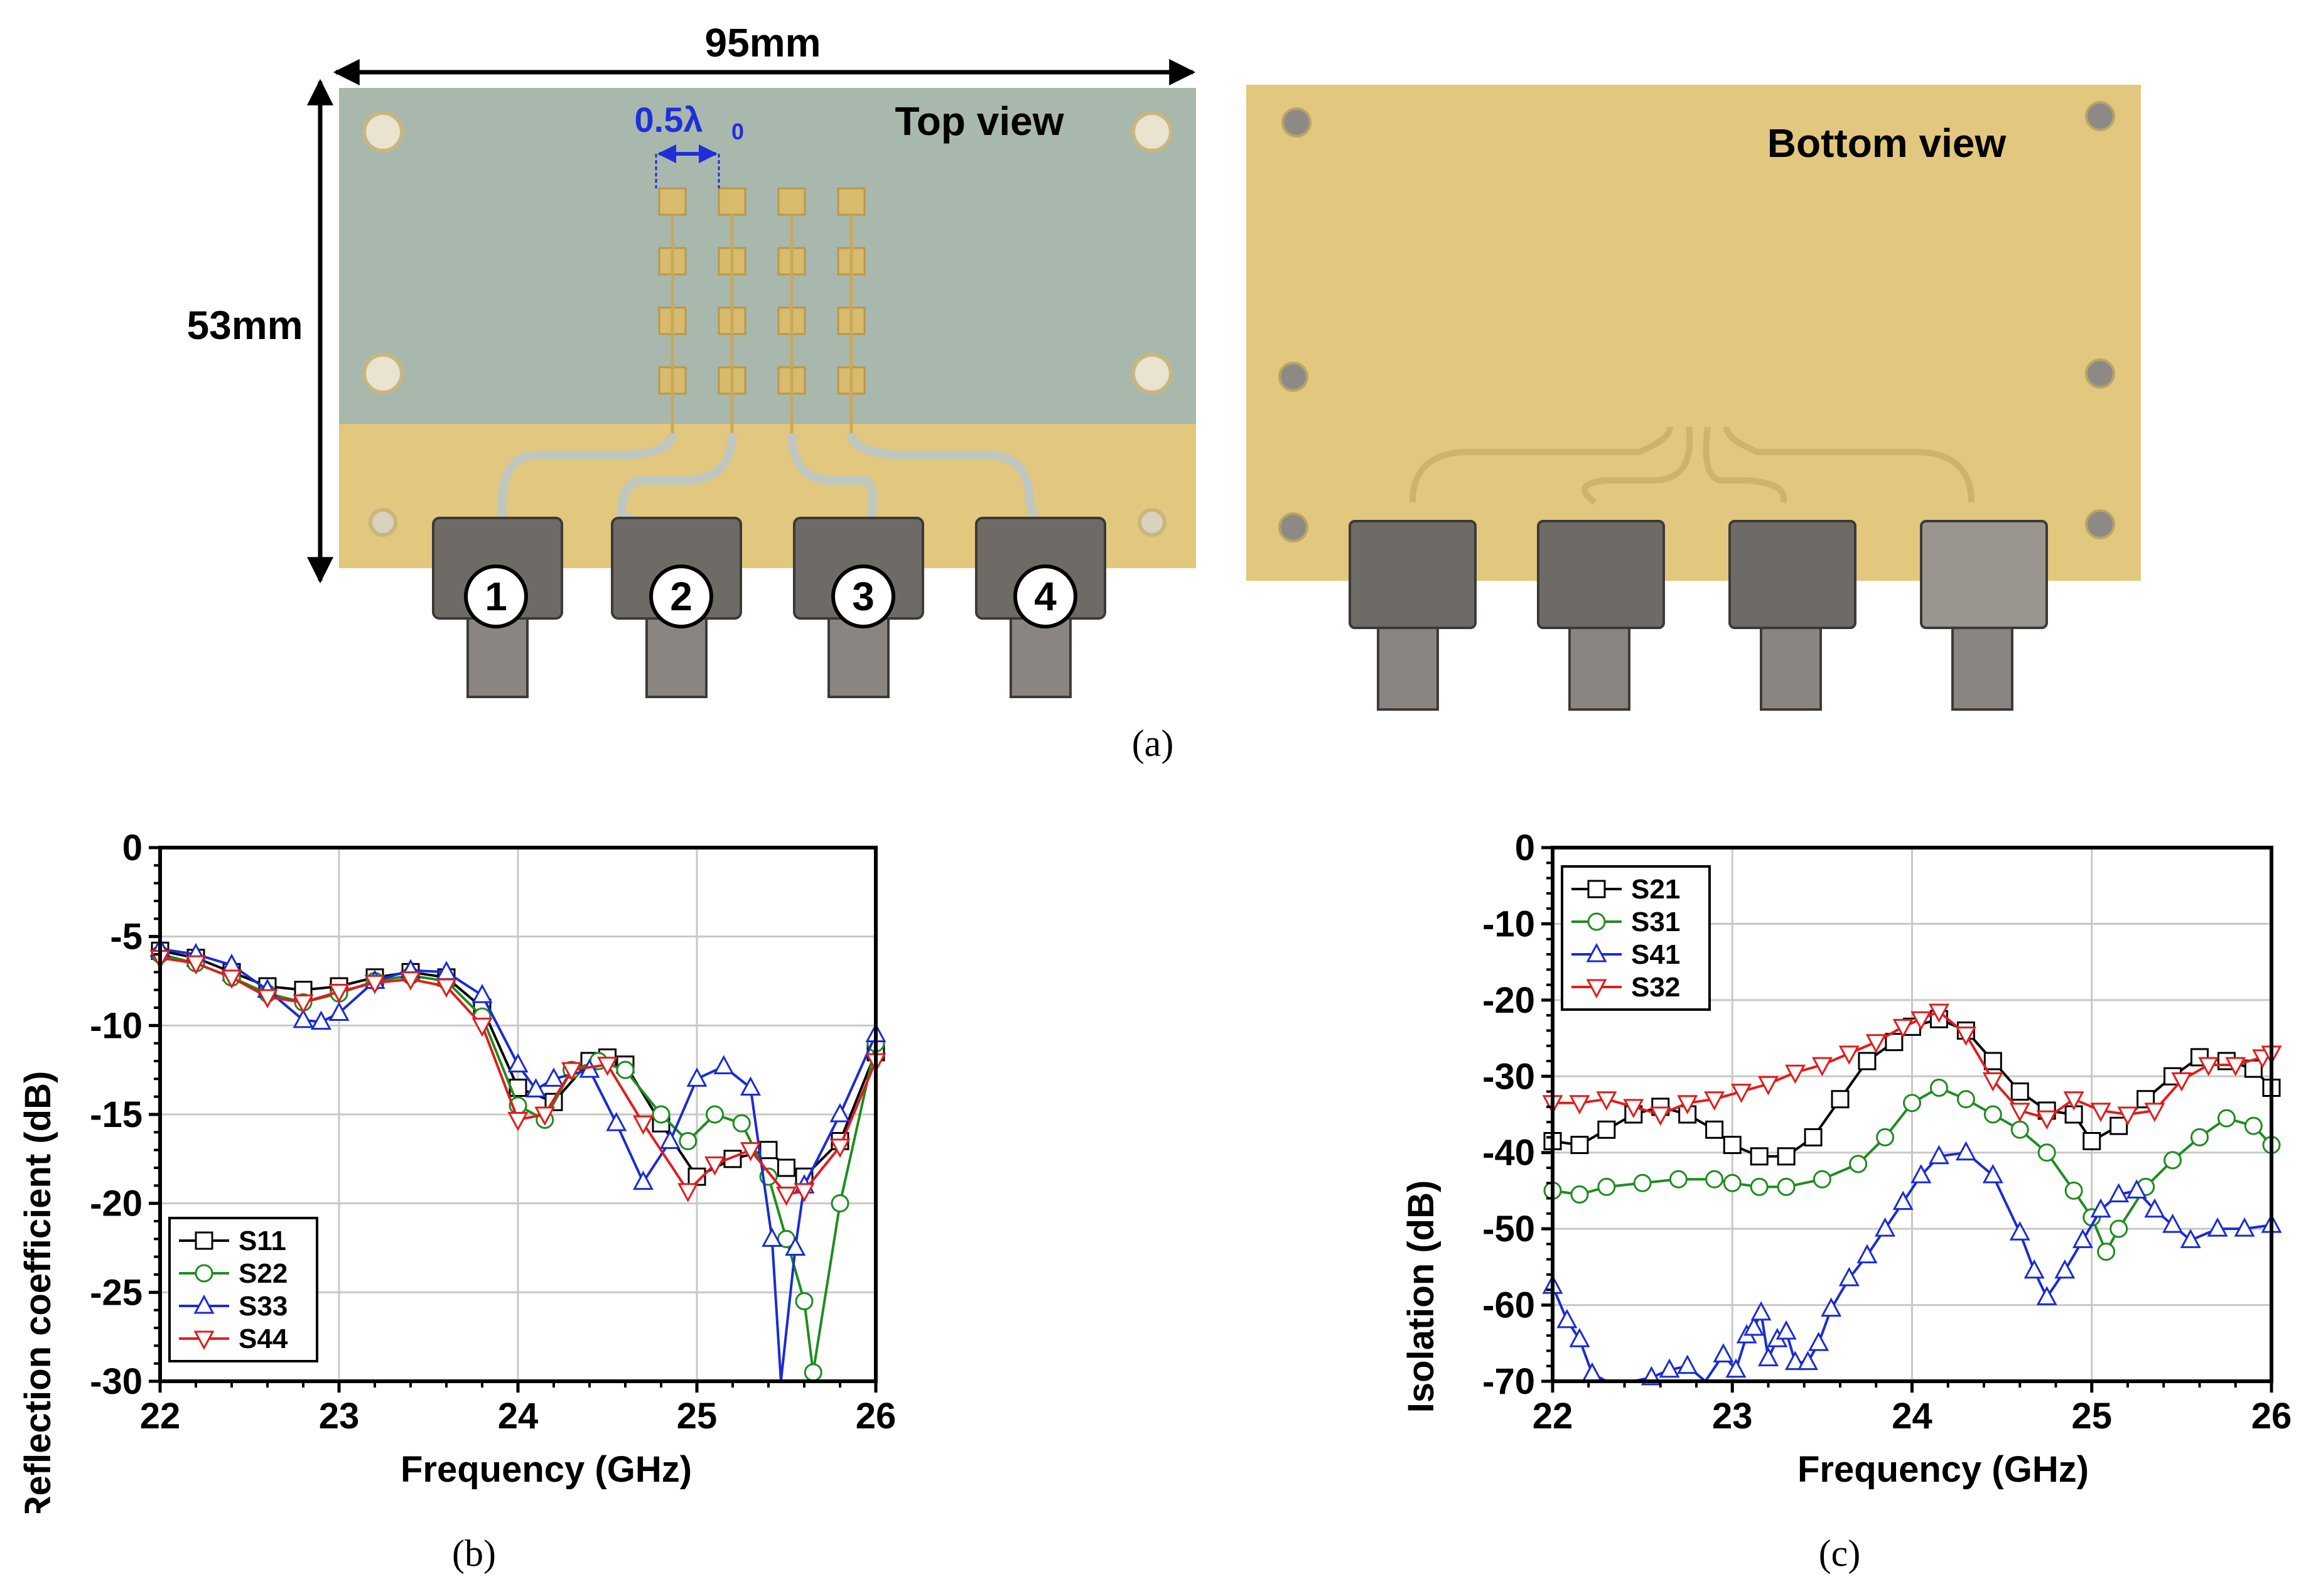  I want to click on chart-c-ylabel: Isolation (dB), so click(1421, 1296).